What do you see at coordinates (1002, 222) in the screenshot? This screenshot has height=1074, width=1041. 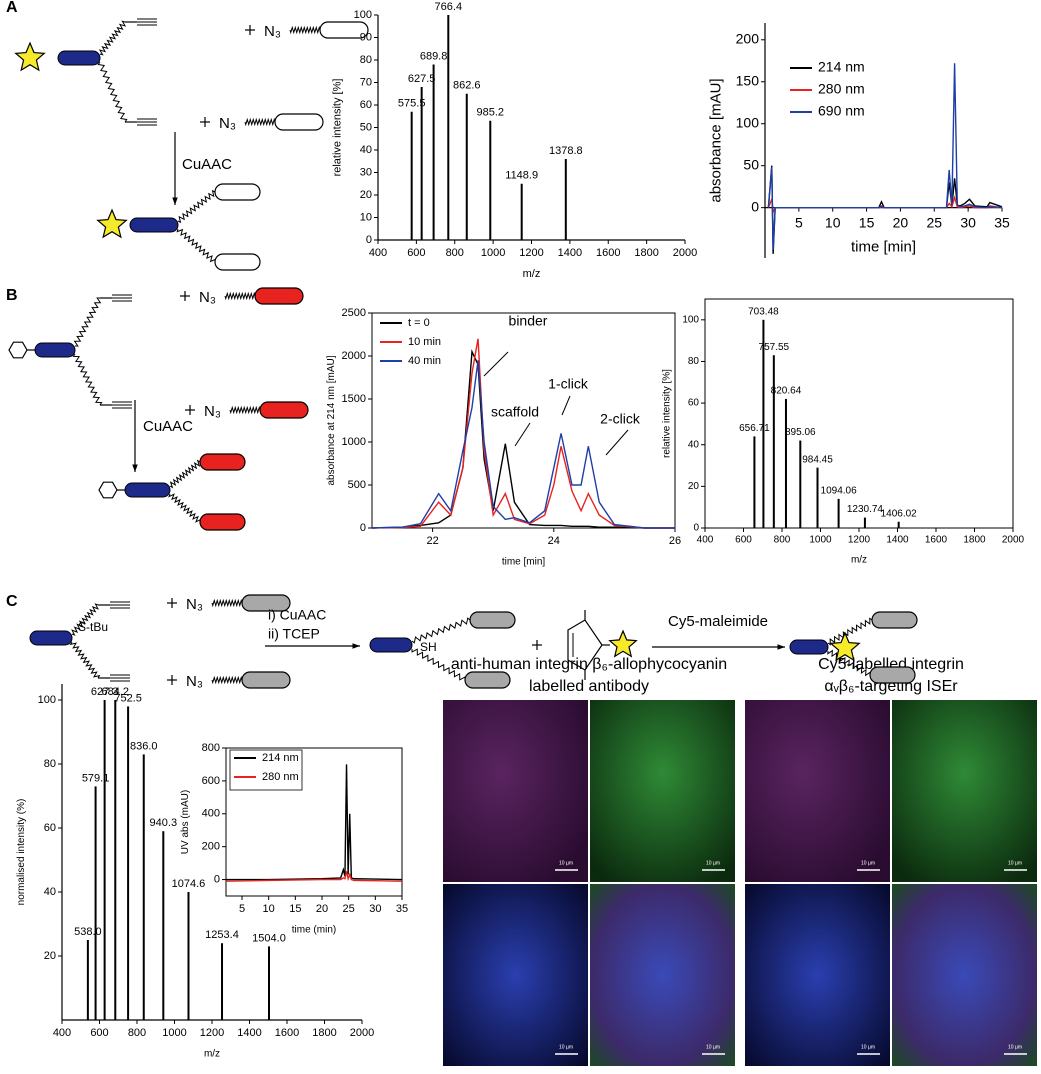 I see `x-tick-label: 35` at bounding box center [1002, 222].